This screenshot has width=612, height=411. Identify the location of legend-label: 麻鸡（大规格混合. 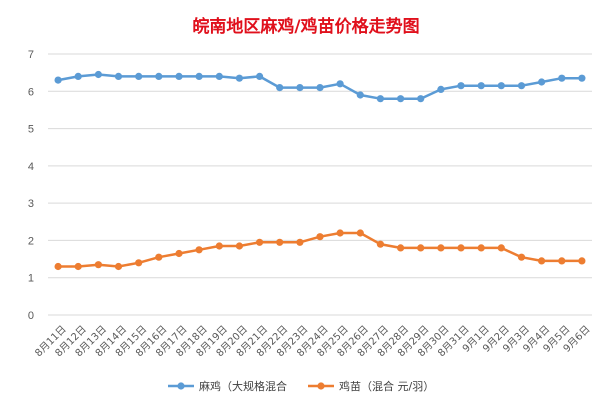
(243, 386).